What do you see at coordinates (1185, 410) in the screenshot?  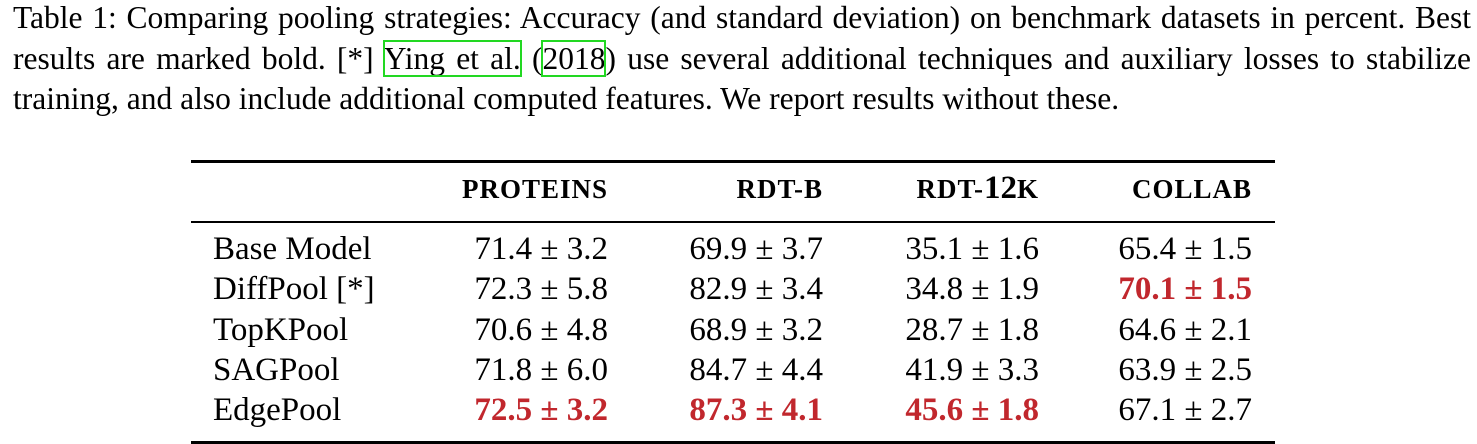 I see `cell-collab: 67.1 ± 2.7` at bounding box center [1185, 410].